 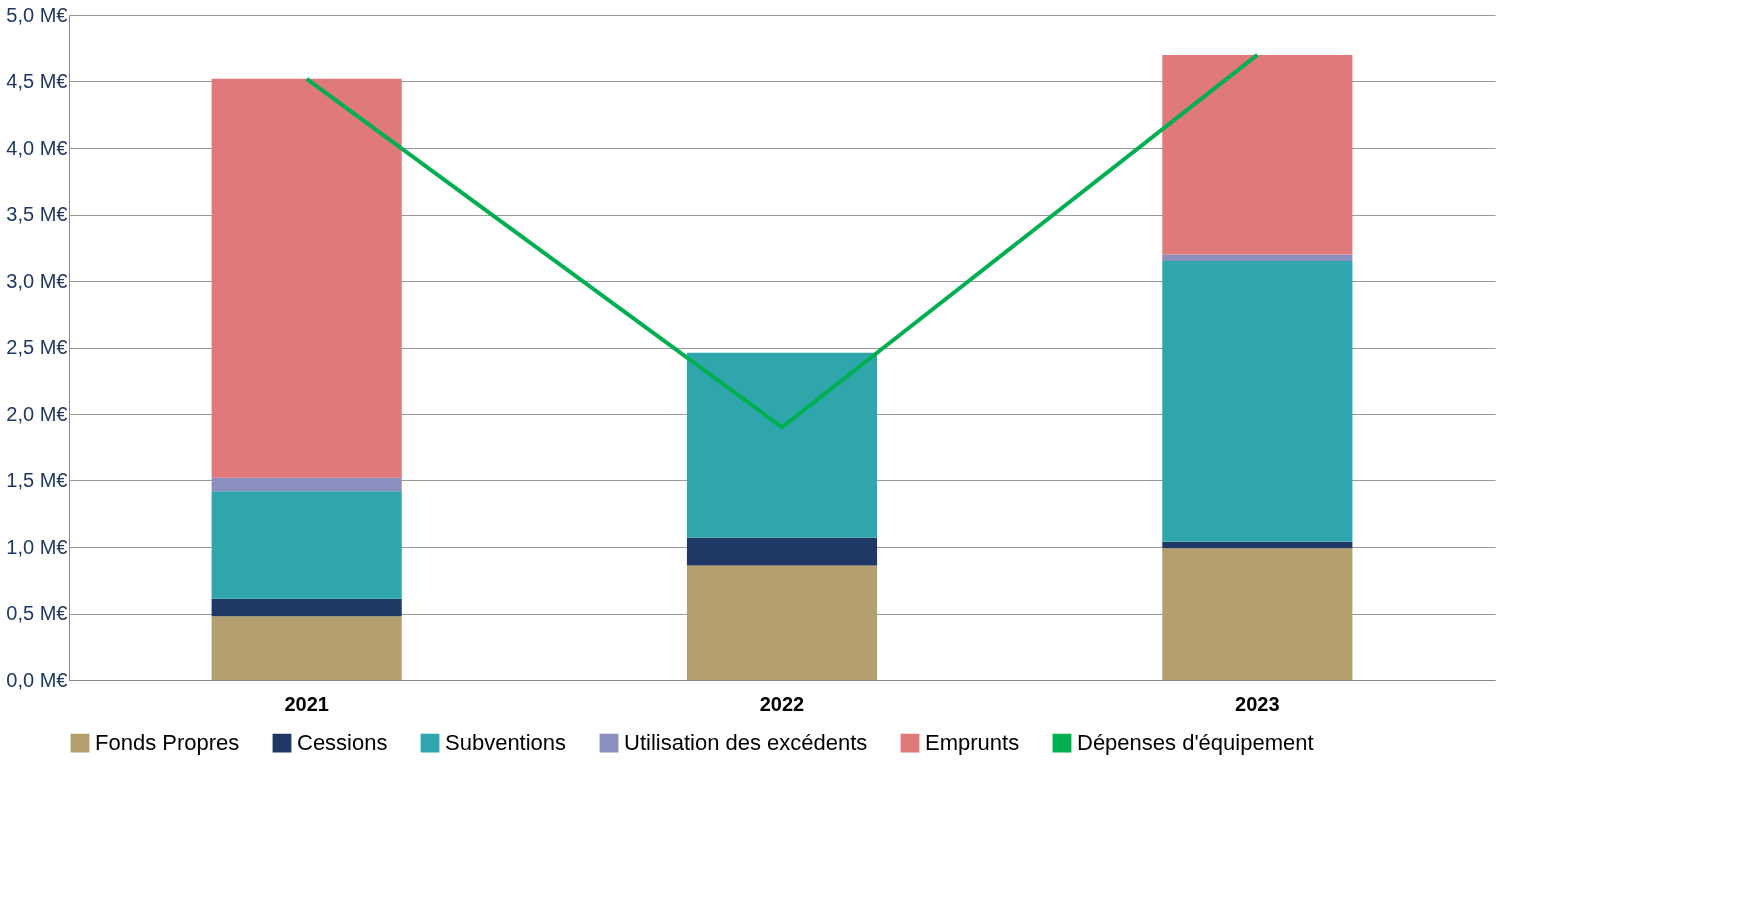 I want to click on y-tick-label: 4,5 M€, so click(x=37, y=81).